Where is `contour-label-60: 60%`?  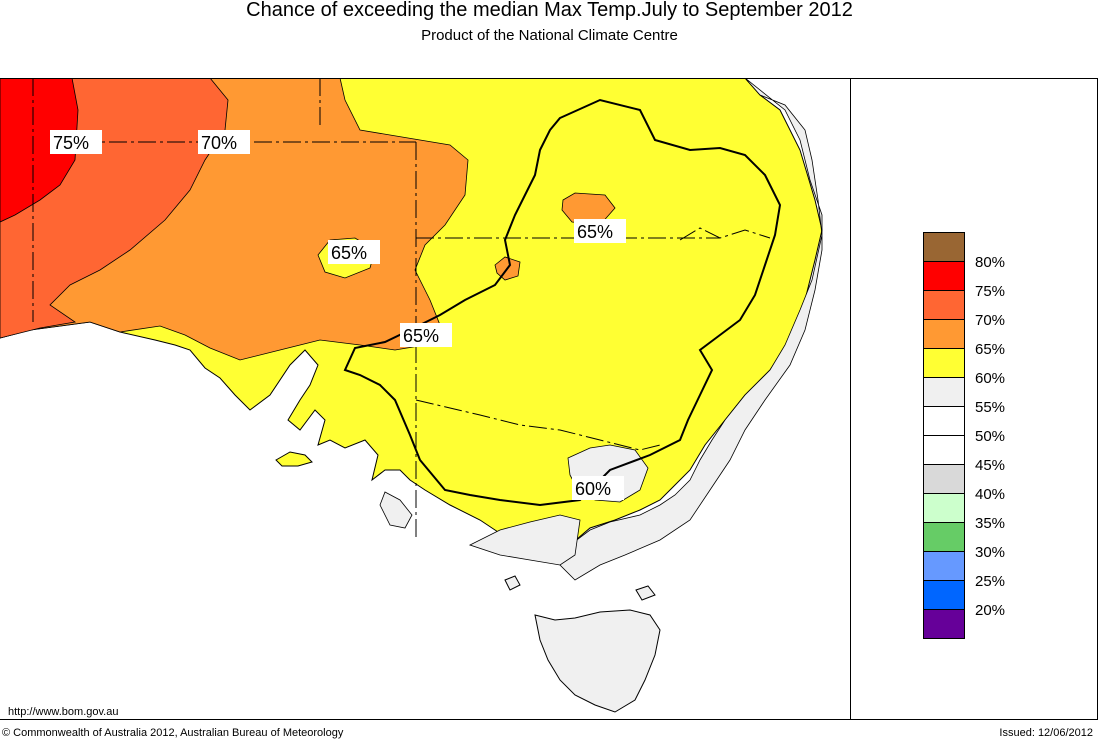
contour-label-60: 60% is located at coordinates (593, 489).